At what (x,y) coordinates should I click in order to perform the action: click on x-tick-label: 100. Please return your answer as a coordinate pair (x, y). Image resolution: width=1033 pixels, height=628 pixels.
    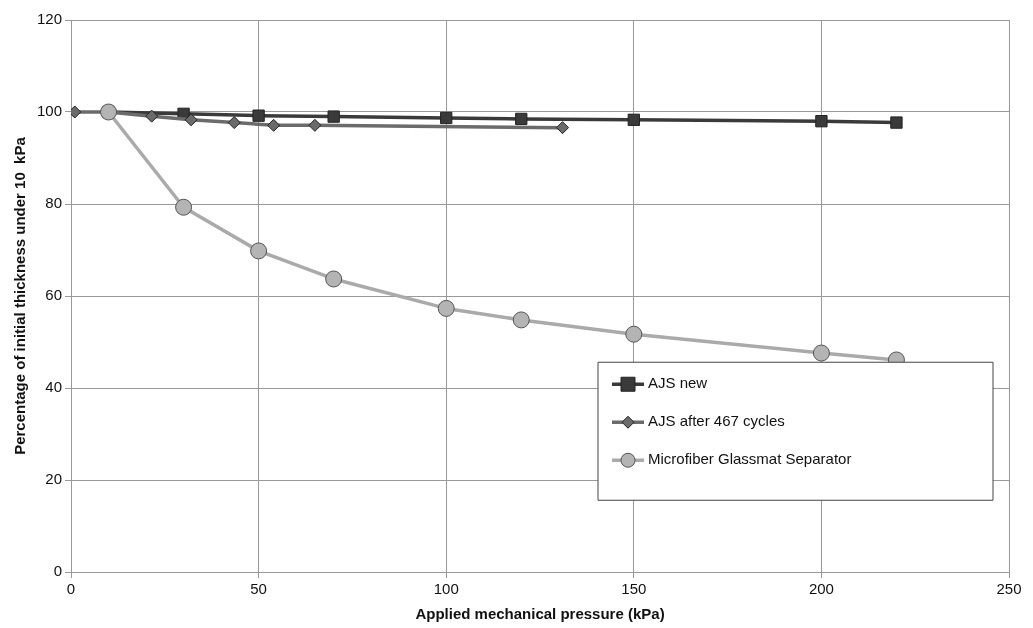
    Looking at the image, I should click on (446, 589).